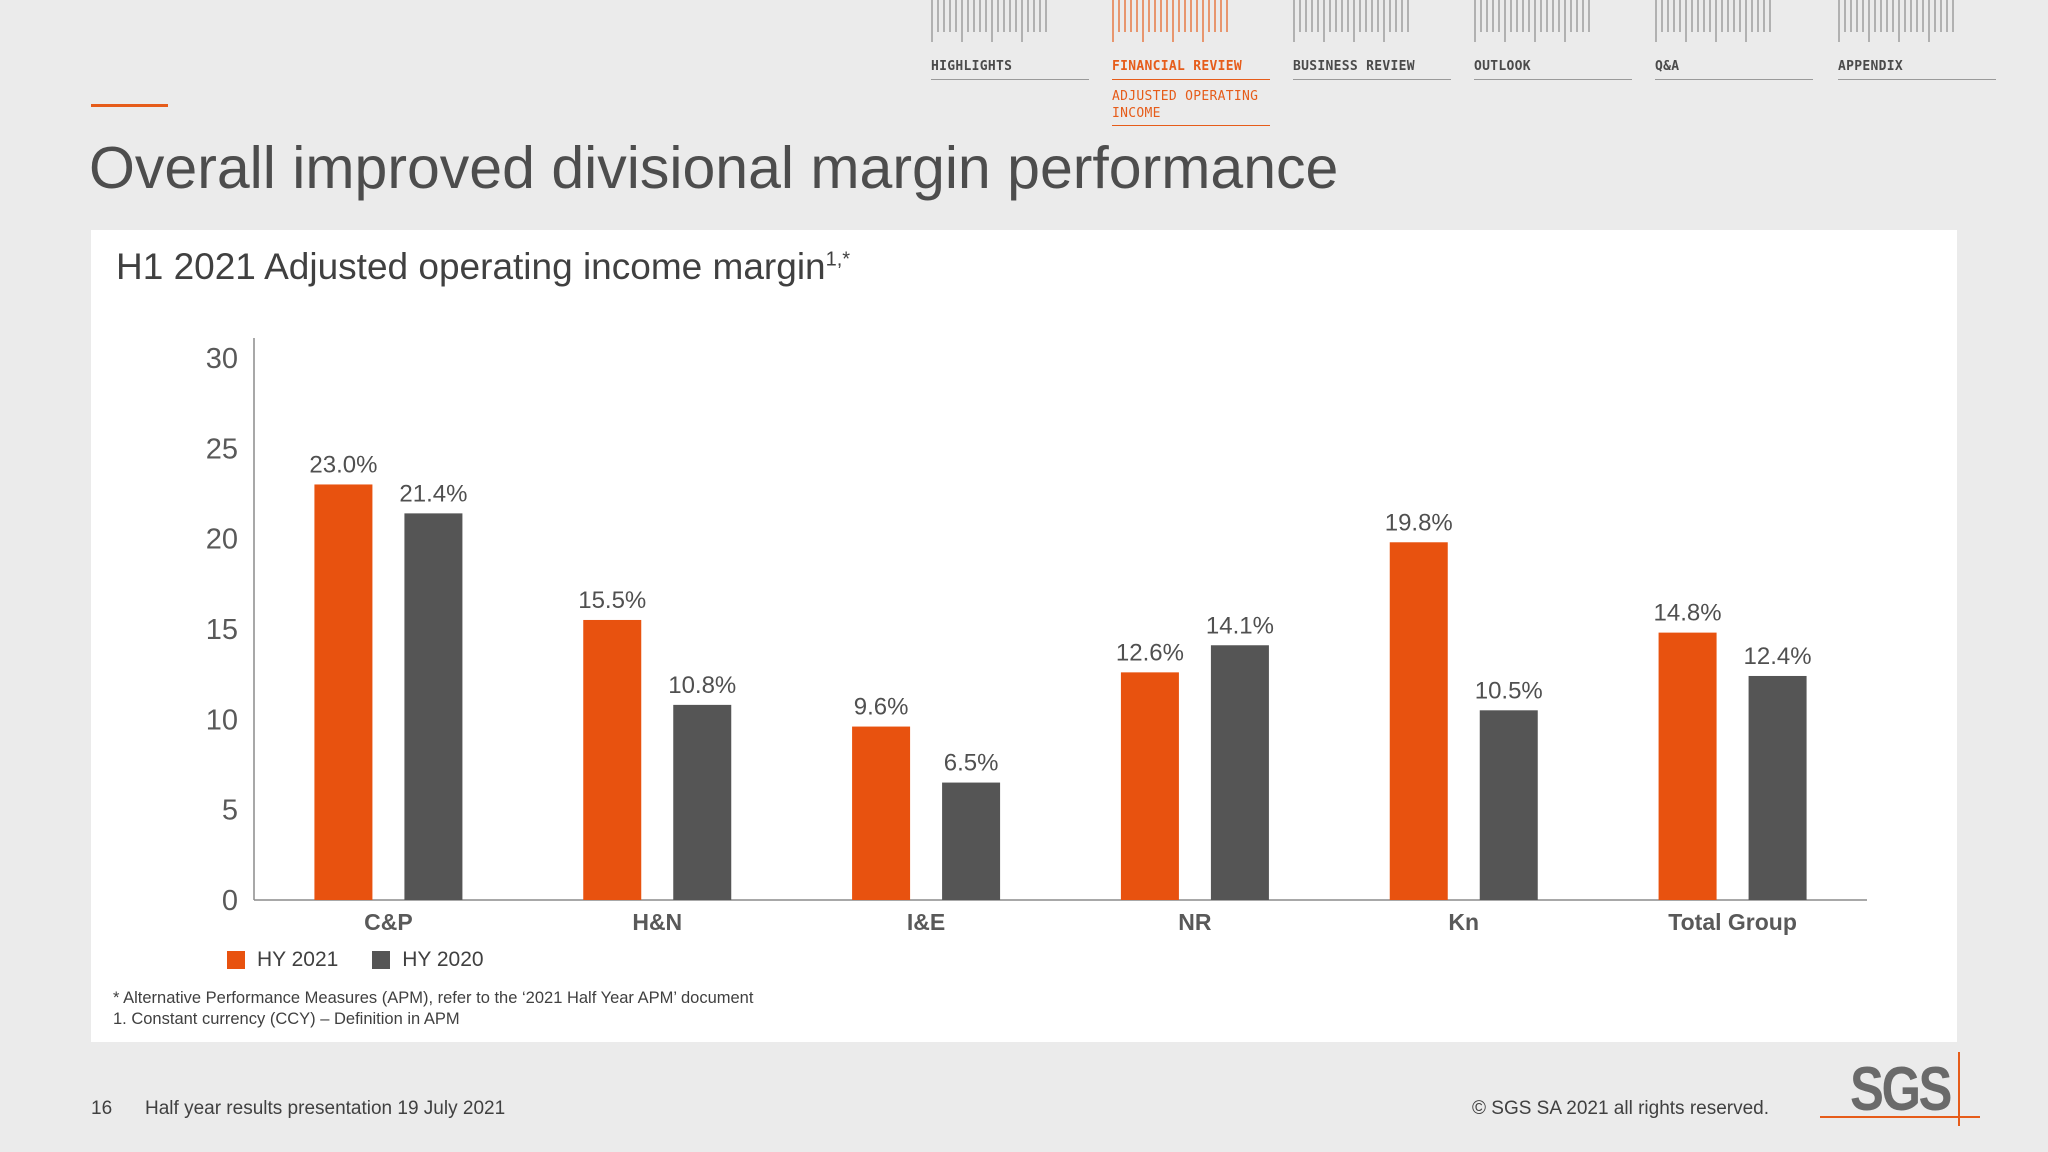  Describe the element at coordinates (1372, 69) in the screenshot. I see `nav-label: BUSINESS REVIEW` at that location.